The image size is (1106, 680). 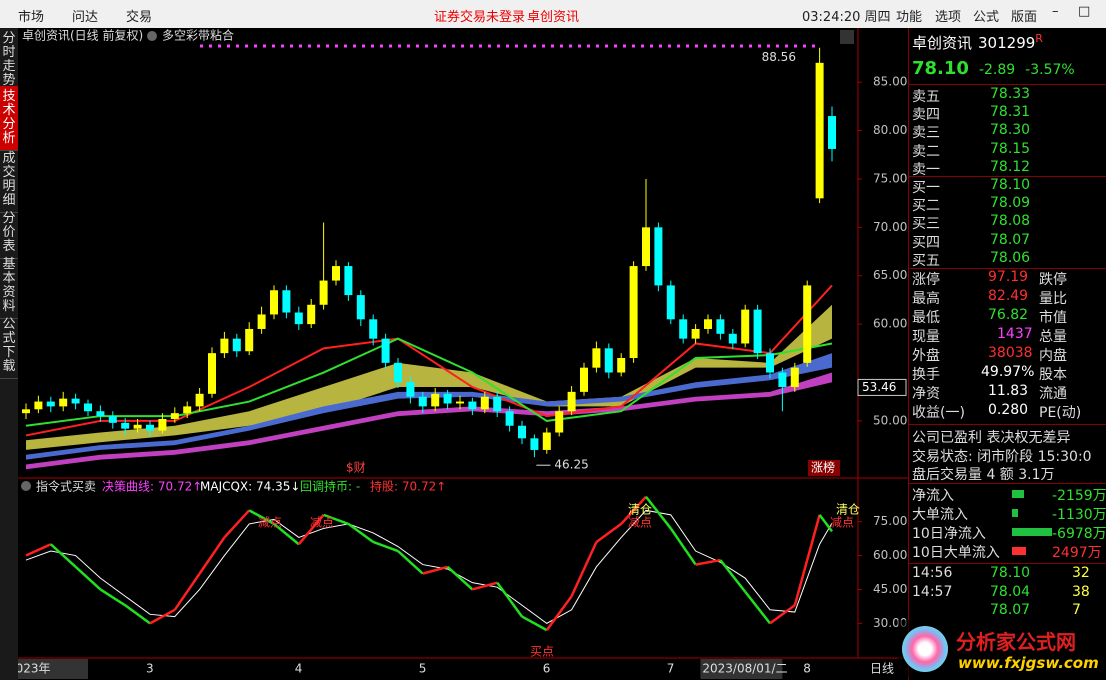 I want to click on stat-label: 现量, so click(x=926, y=337).